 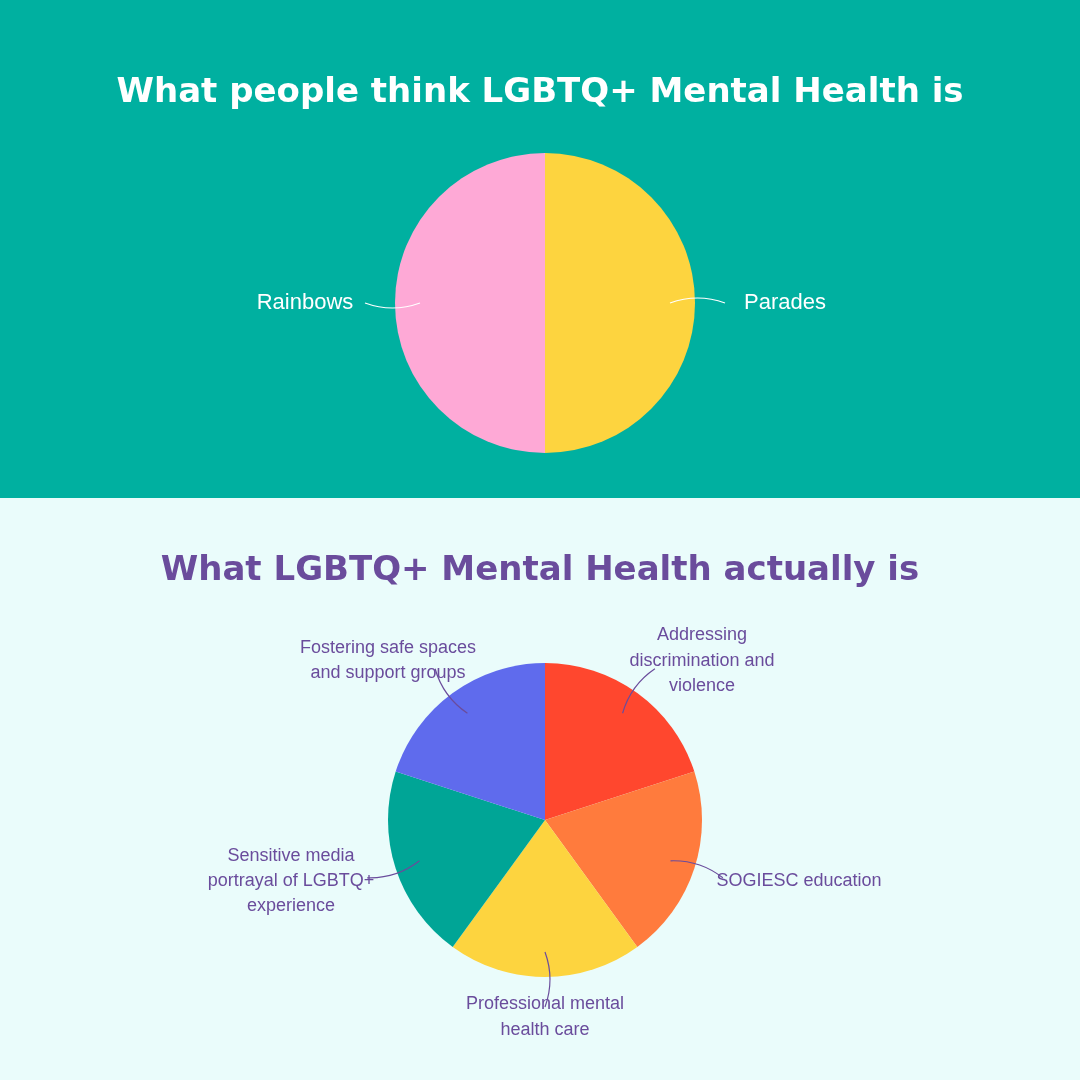 I want to click on slice-label: Parades, so click(x=785, y=301).